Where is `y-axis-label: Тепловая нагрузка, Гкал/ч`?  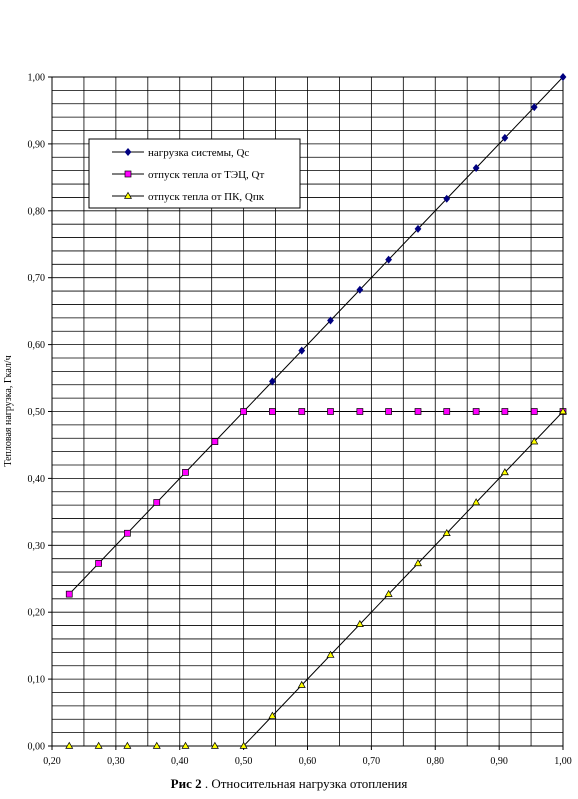 y-axis-label: Тепловая нагрузка, Гкал/ч is located at coordinates (8, 410).